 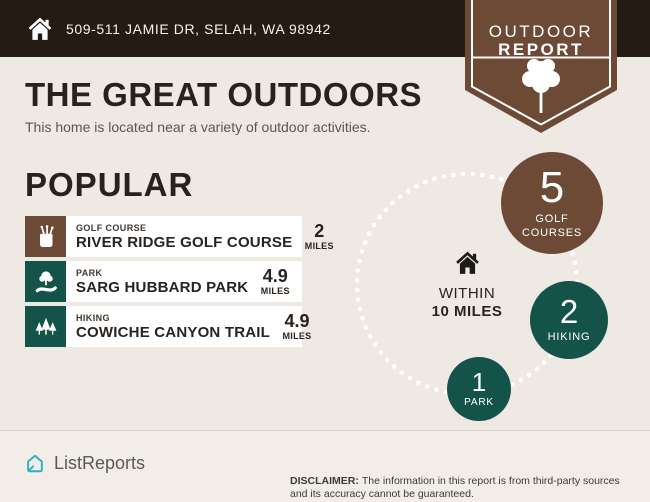 I want to click on radius-center: WITHIN 10 MILES, so click(x=467, y=285).